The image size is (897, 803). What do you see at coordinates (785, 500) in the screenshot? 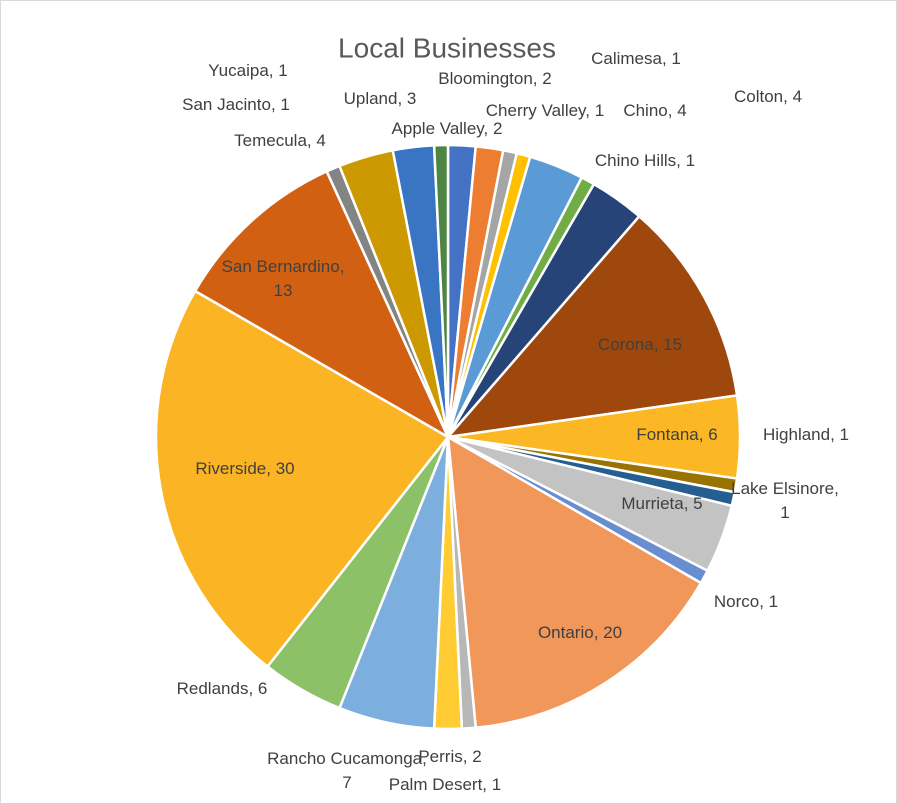
I see `data-label: Lake Elsinore, 1` at bounding box center [785, 500].